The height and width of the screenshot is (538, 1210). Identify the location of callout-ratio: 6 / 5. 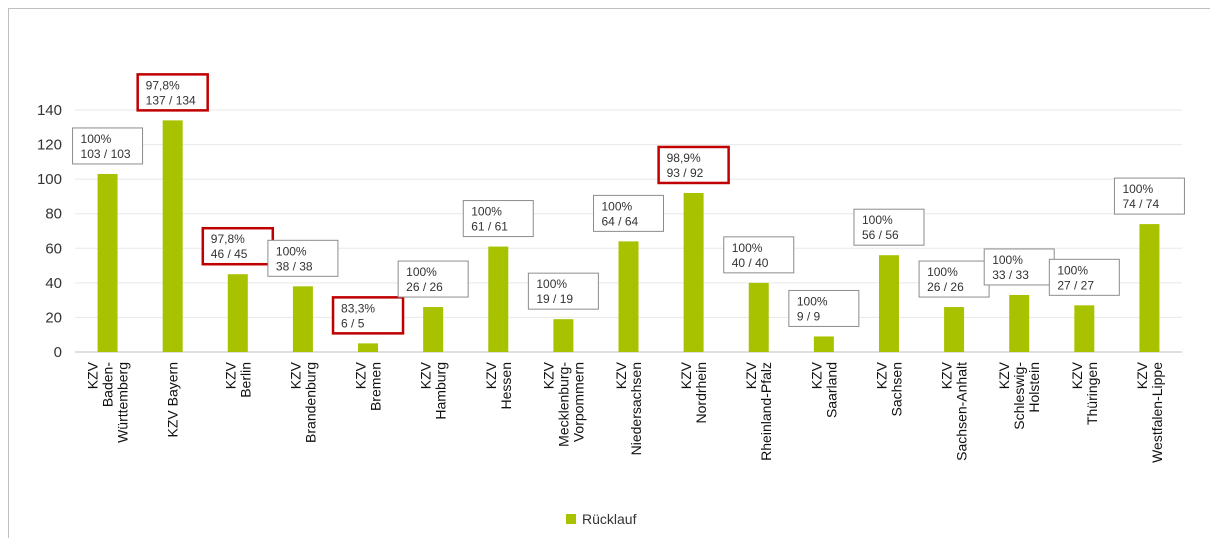
(353, 323).